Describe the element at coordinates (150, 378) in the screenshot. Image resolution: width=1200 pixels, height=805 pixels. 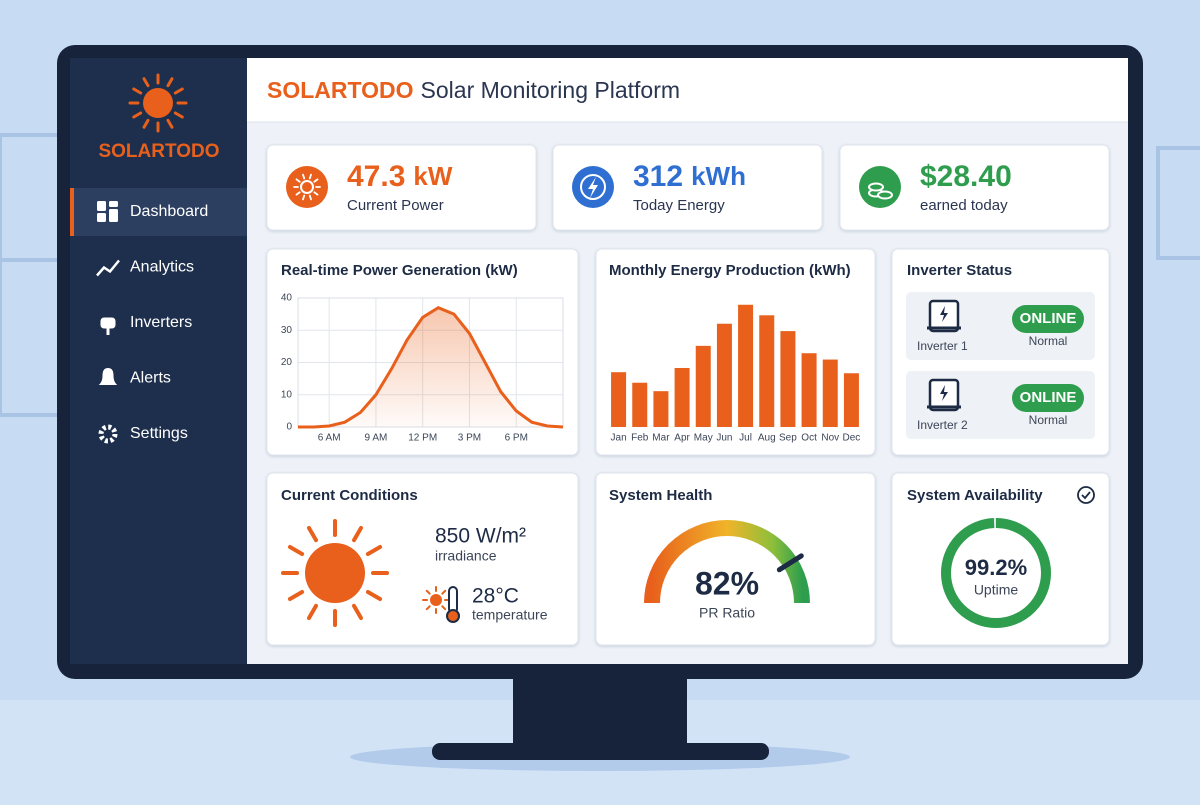
I see `nav-item: Alerts` at that location.